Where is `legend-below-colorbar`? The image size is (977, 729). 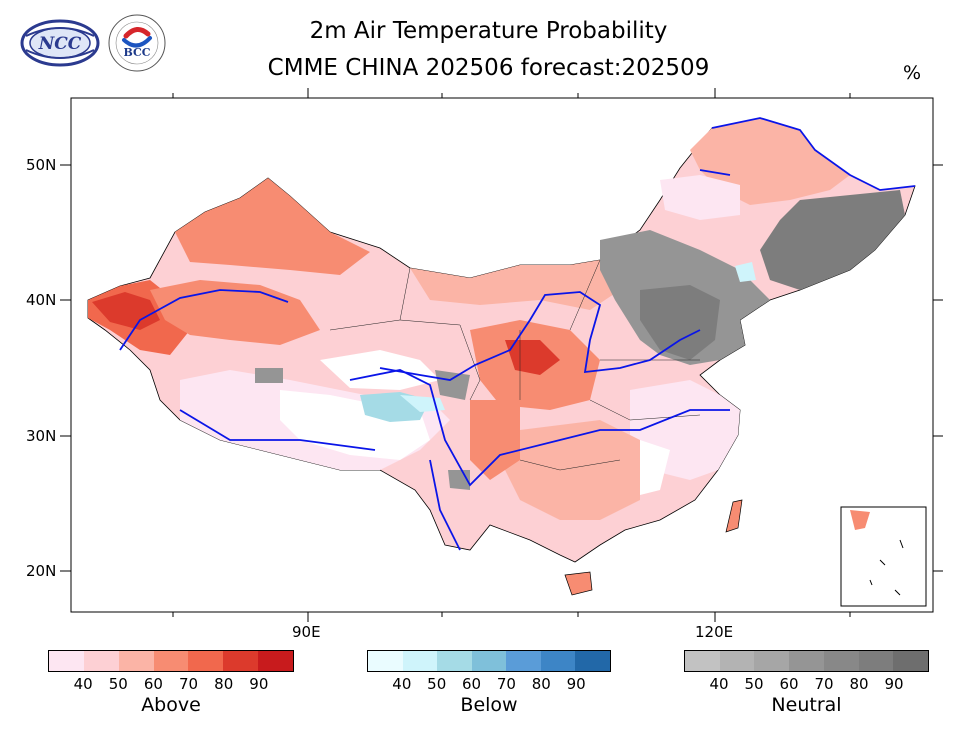 legend-below-colorbar is located at coordinates (489, 661).